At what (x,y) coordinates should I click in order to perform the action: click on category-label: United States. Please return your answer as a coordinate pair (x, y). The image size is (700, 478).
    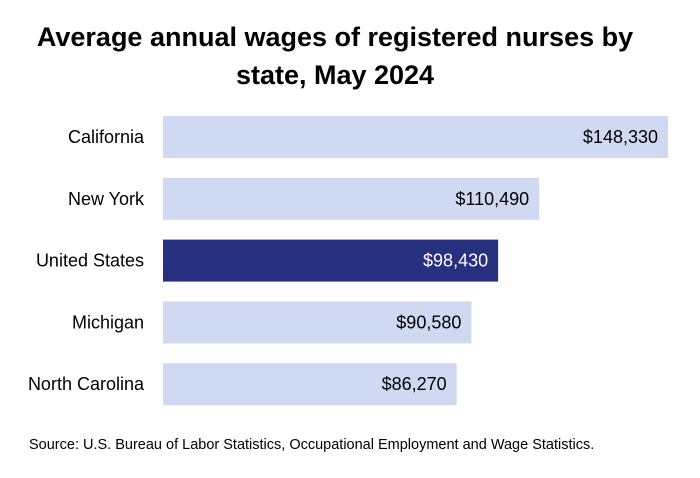
    Looking at the image, I should click on (90, 261).